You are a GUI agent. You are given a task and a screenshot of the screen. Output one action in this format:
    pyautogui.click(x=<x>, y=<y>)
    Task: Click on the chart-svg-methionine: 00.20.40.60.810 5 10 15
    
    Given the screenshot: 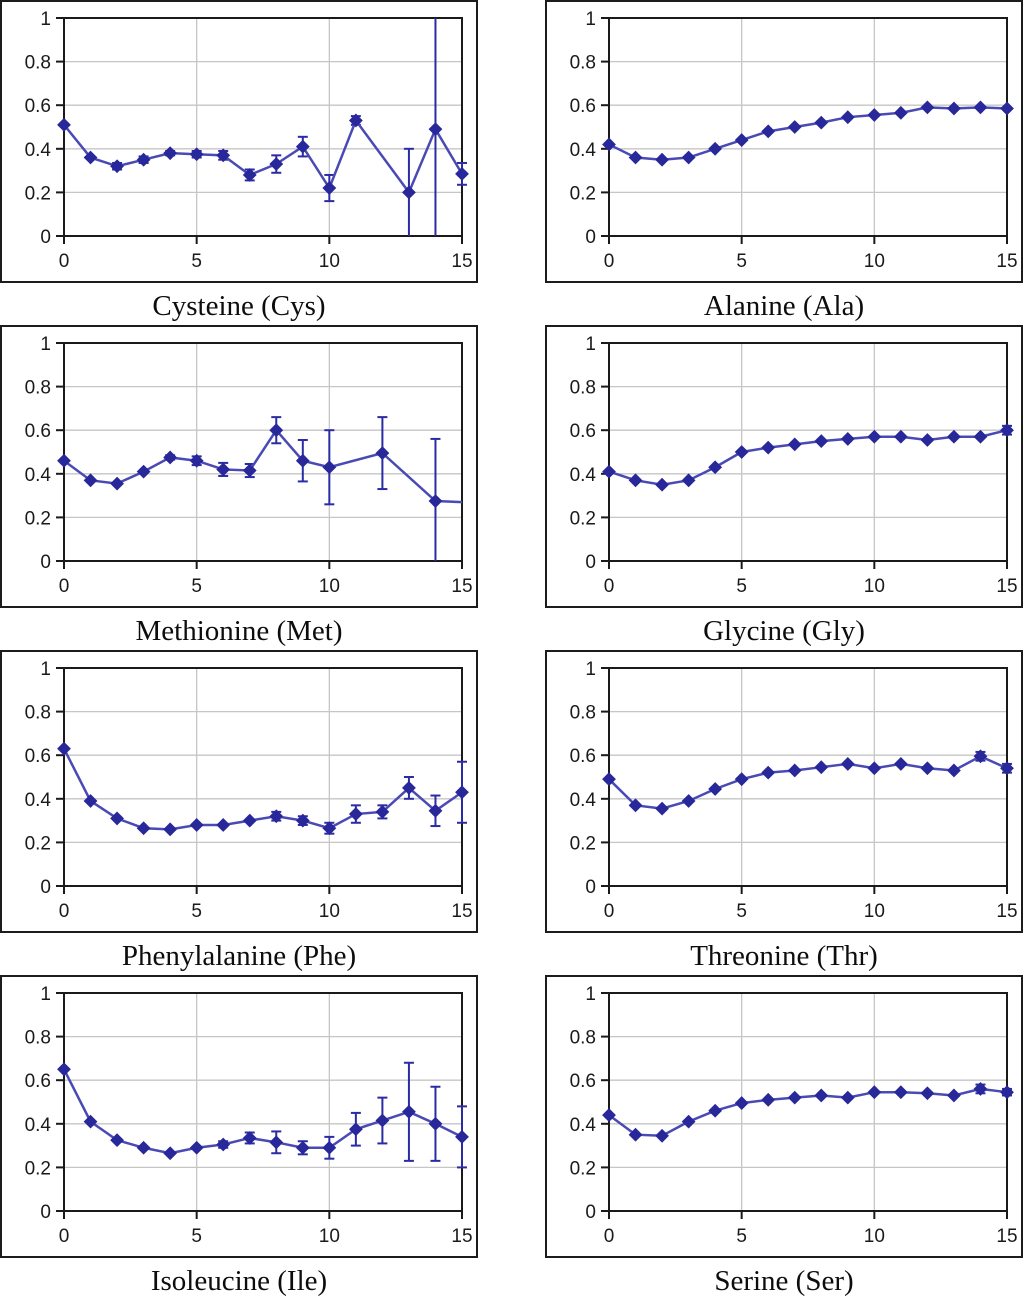 What is the action you would take?
    pyautogui.click(x=249, y=465)
    